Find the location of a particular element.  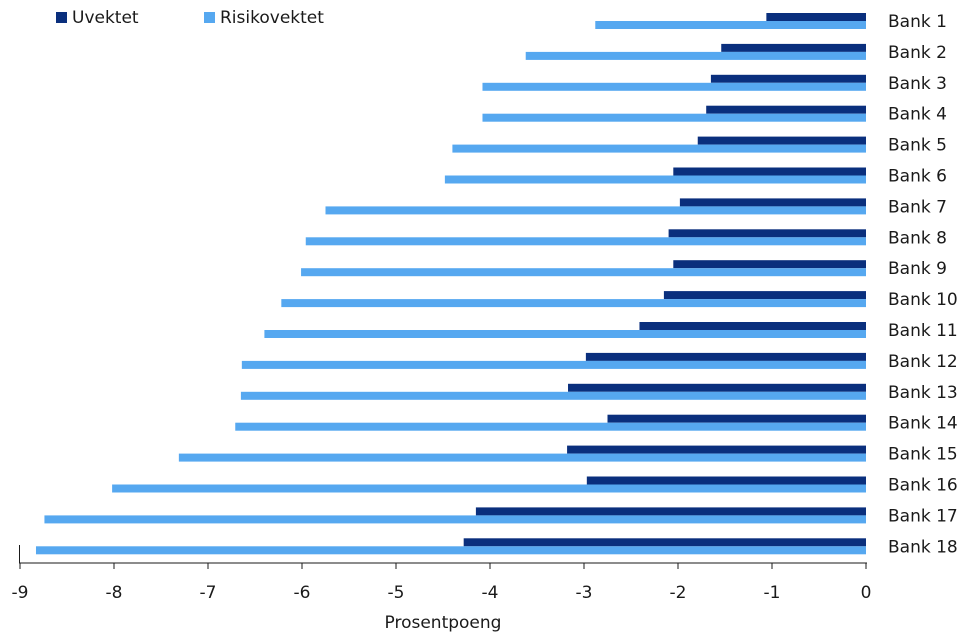

category-label: Bank 7 is located at coordinates (917, 207).